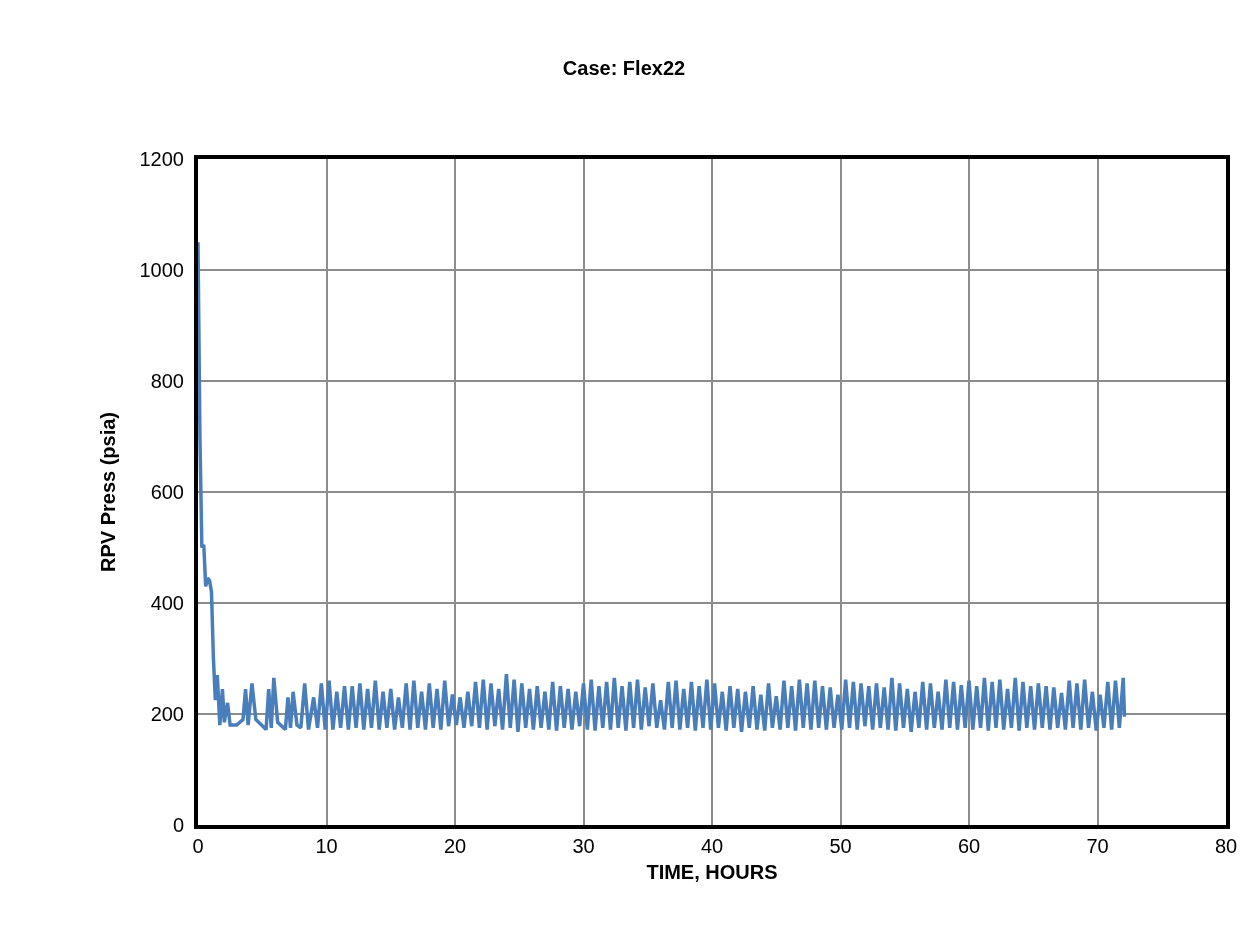 The image size is (1248, 934). What do you see at coordinates (326, 846) in the screenshot?
I see `x-tick-label: 10` at bounding box center [326, 846].